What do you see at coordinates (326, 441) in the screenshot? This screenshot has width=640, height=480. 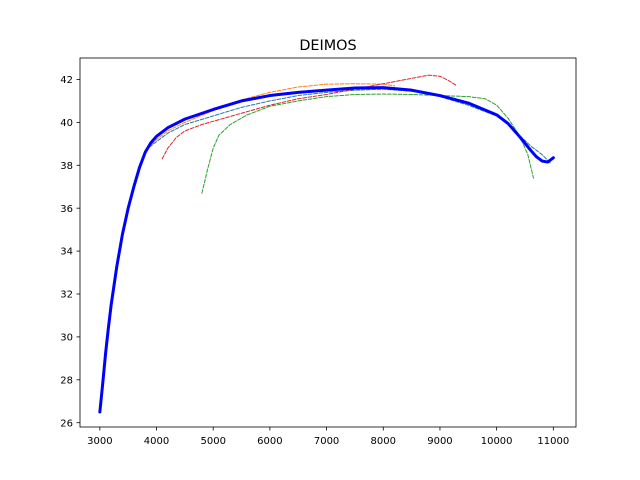 I see `x-tick-label: 7000` at bounding box center [326, 441].